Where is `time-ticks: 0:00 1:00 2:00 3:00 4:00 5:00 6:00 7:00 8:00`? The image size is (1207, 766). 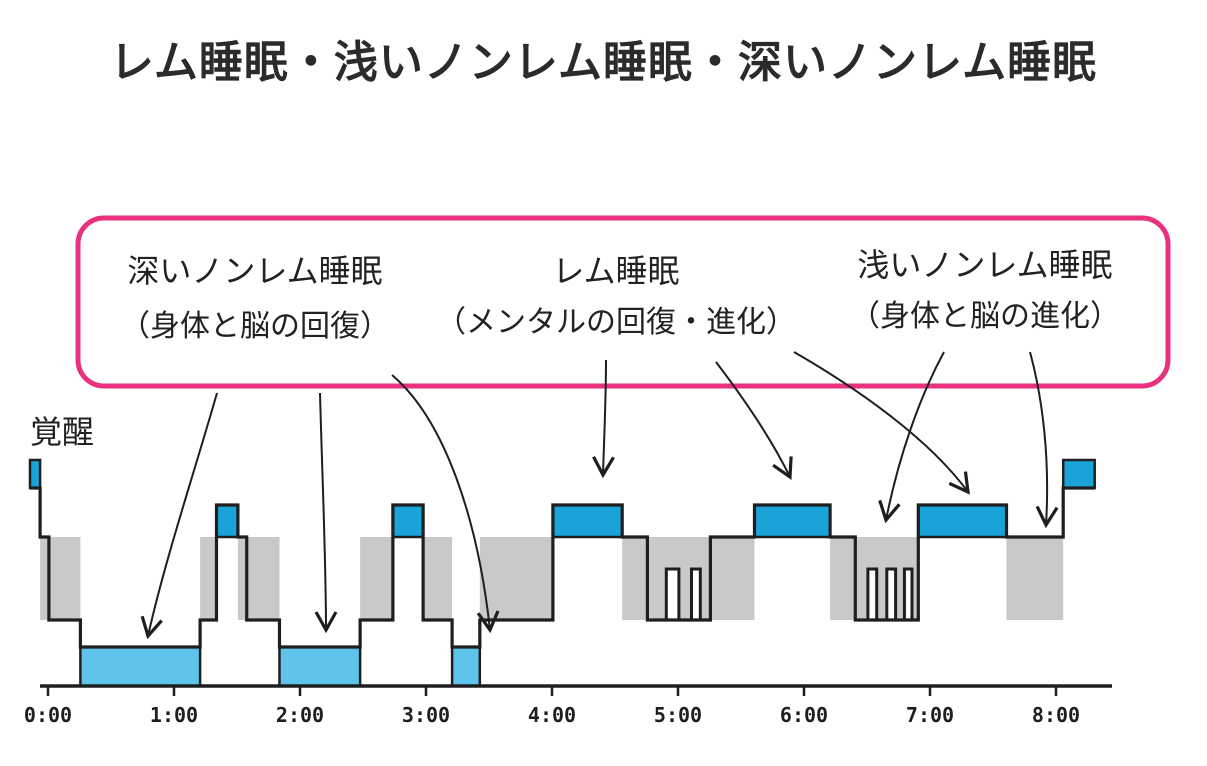
time-ticks: 0:00 1:00 2:00 3:00 4:00 5:00 6:00 7:00 8:00 is located at coordinates (552, 706).